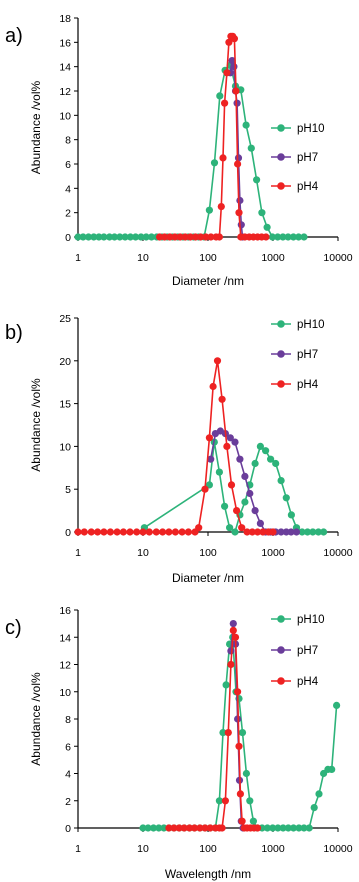 This screenshot has width=359, height=882. I want to click on y-tick-label: 25, so click(65, 319).